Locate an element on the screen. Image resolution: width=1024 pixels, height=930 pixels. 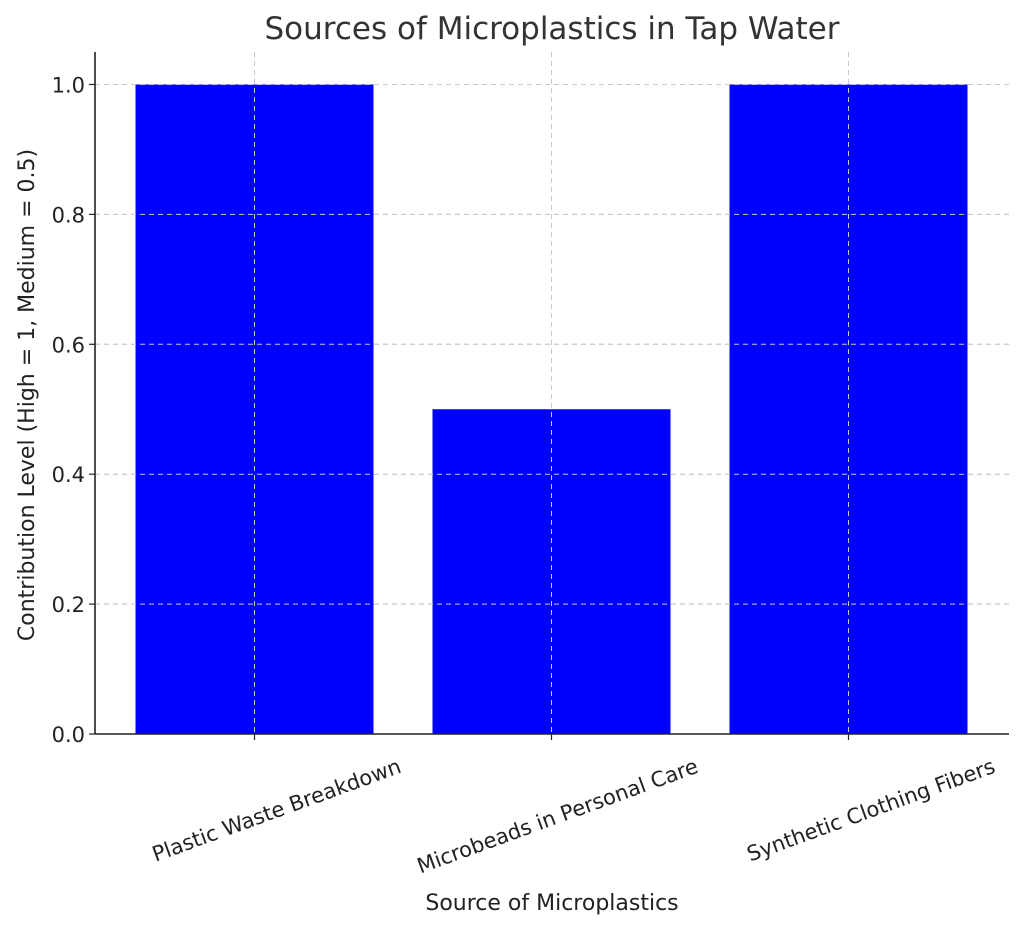
y-tick-label: 0.2 is located at coordinates (68, 605).